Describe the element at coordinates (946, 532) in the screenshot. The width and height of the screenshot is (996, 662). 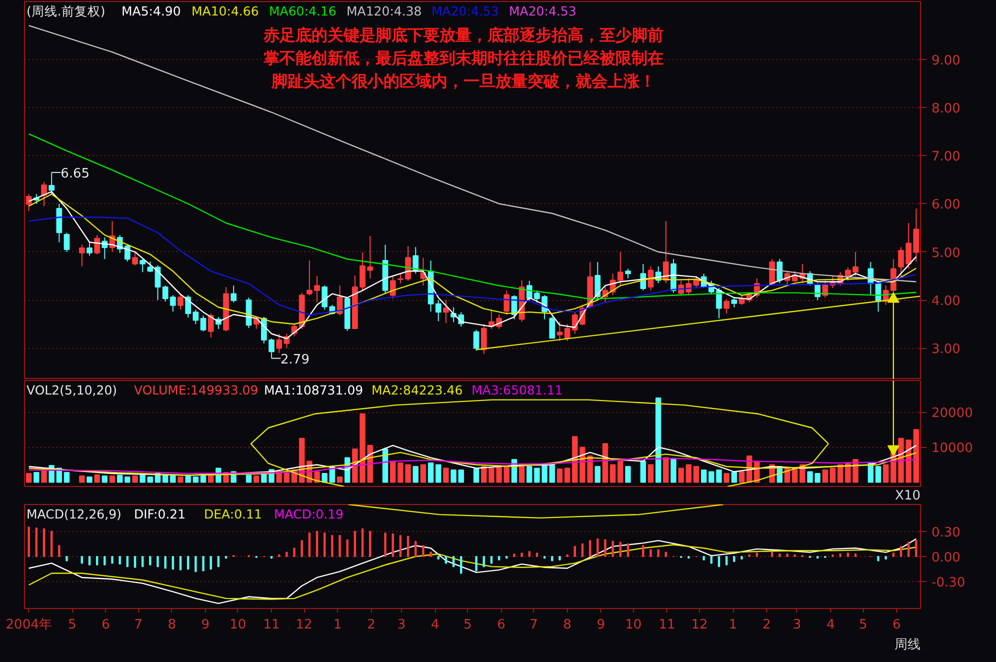
I see `y-tick-label: 0.30` at that location.